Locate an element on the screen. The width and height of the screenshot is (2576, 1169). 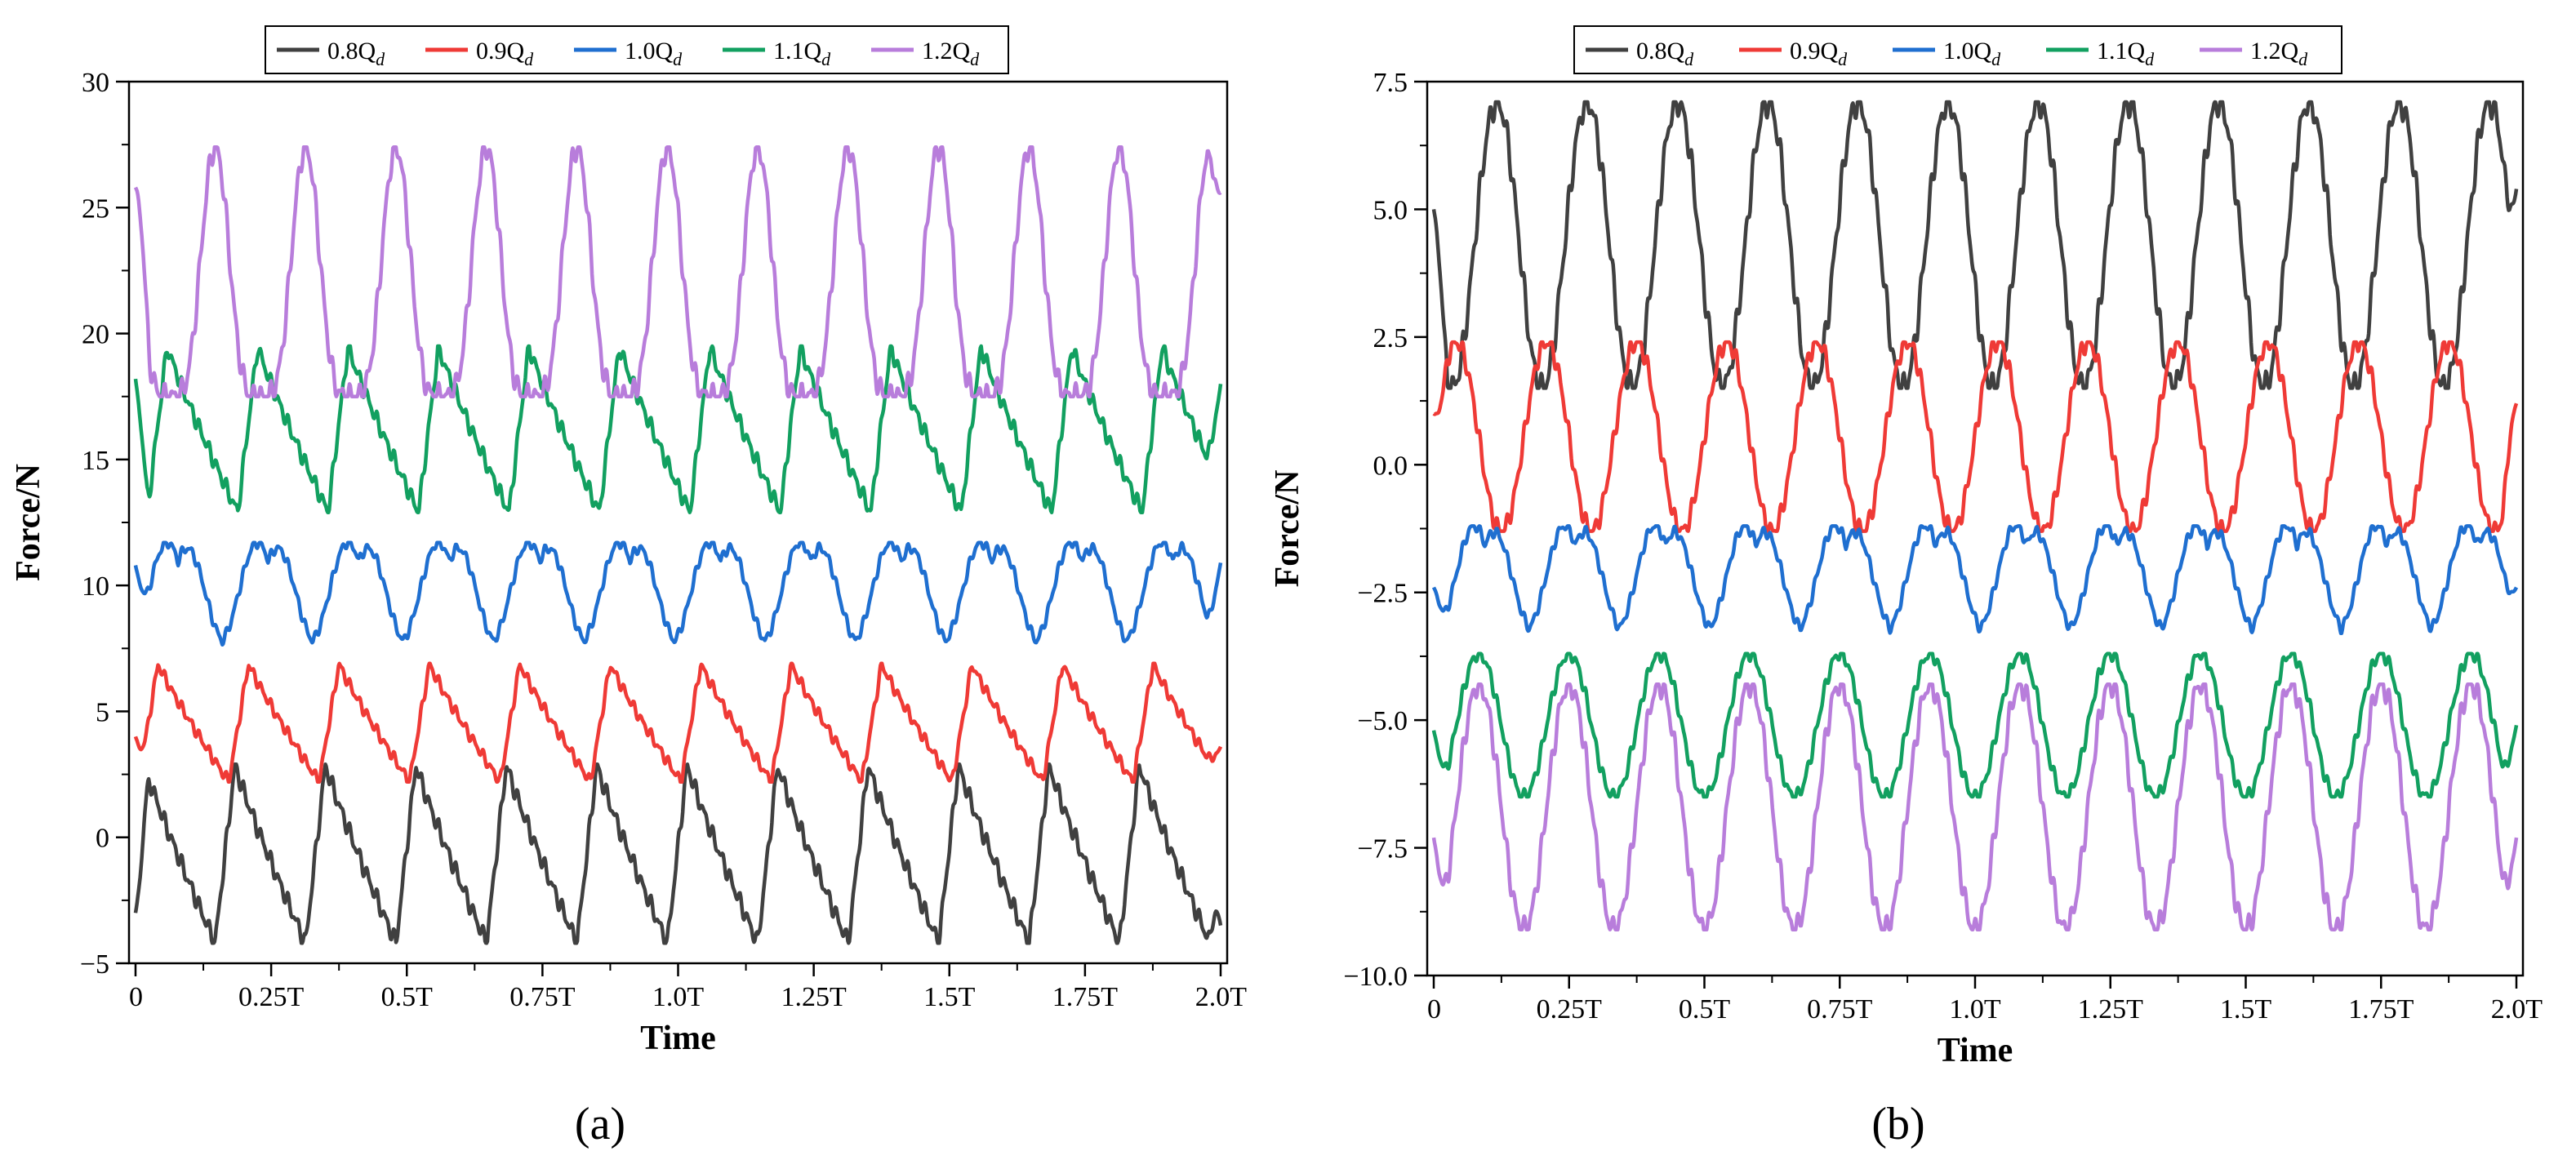
panel-label: (a) is located at coordinates (600, 1124).